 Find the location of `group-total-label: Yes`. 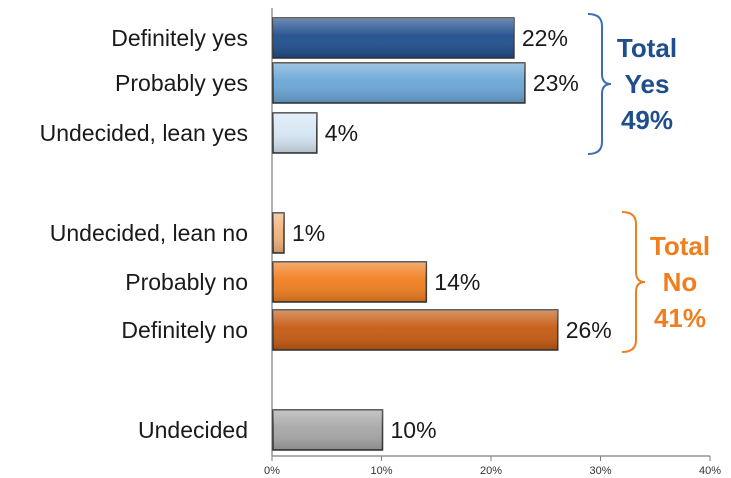

group-total-label: Yes is located at coordinates (647, 84).